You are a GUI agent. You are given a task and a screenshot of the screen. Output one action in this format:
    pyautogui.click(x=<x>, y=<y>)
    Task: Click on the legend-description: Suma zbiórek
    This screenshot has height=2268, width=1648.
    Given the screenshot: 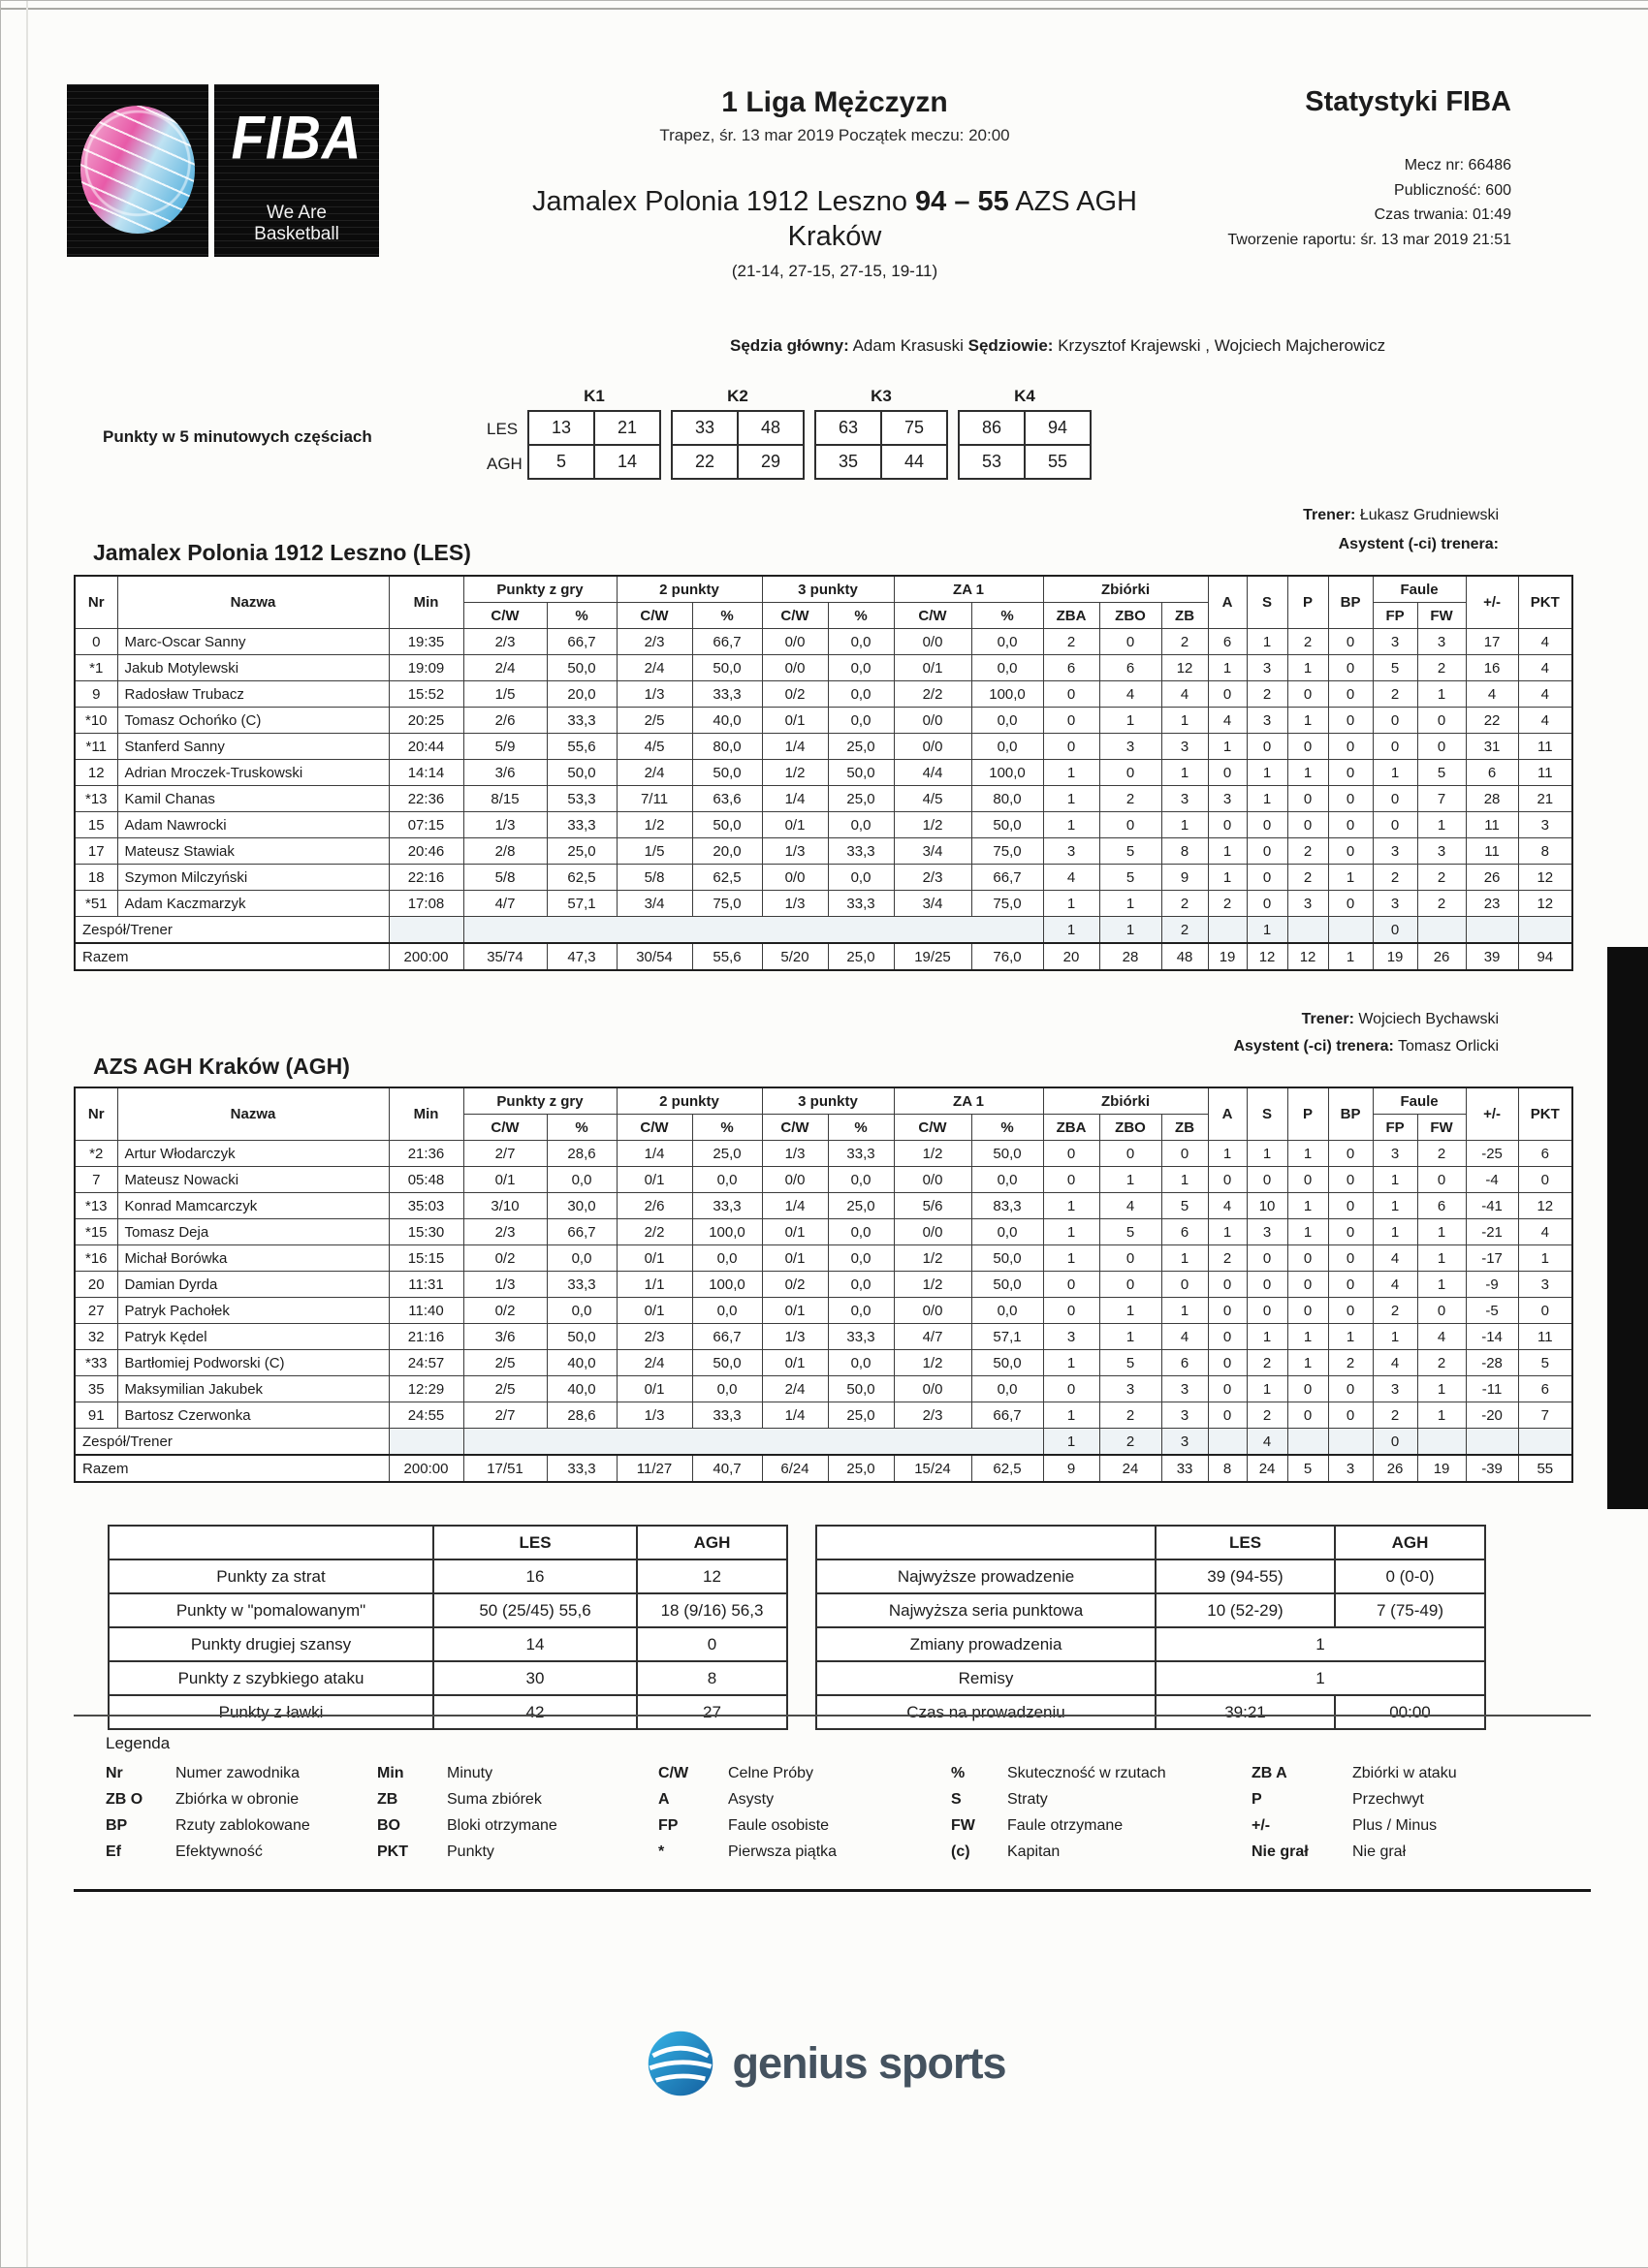 What is the action you would take?
    pyautogui.click(x=495, y=1800)
    